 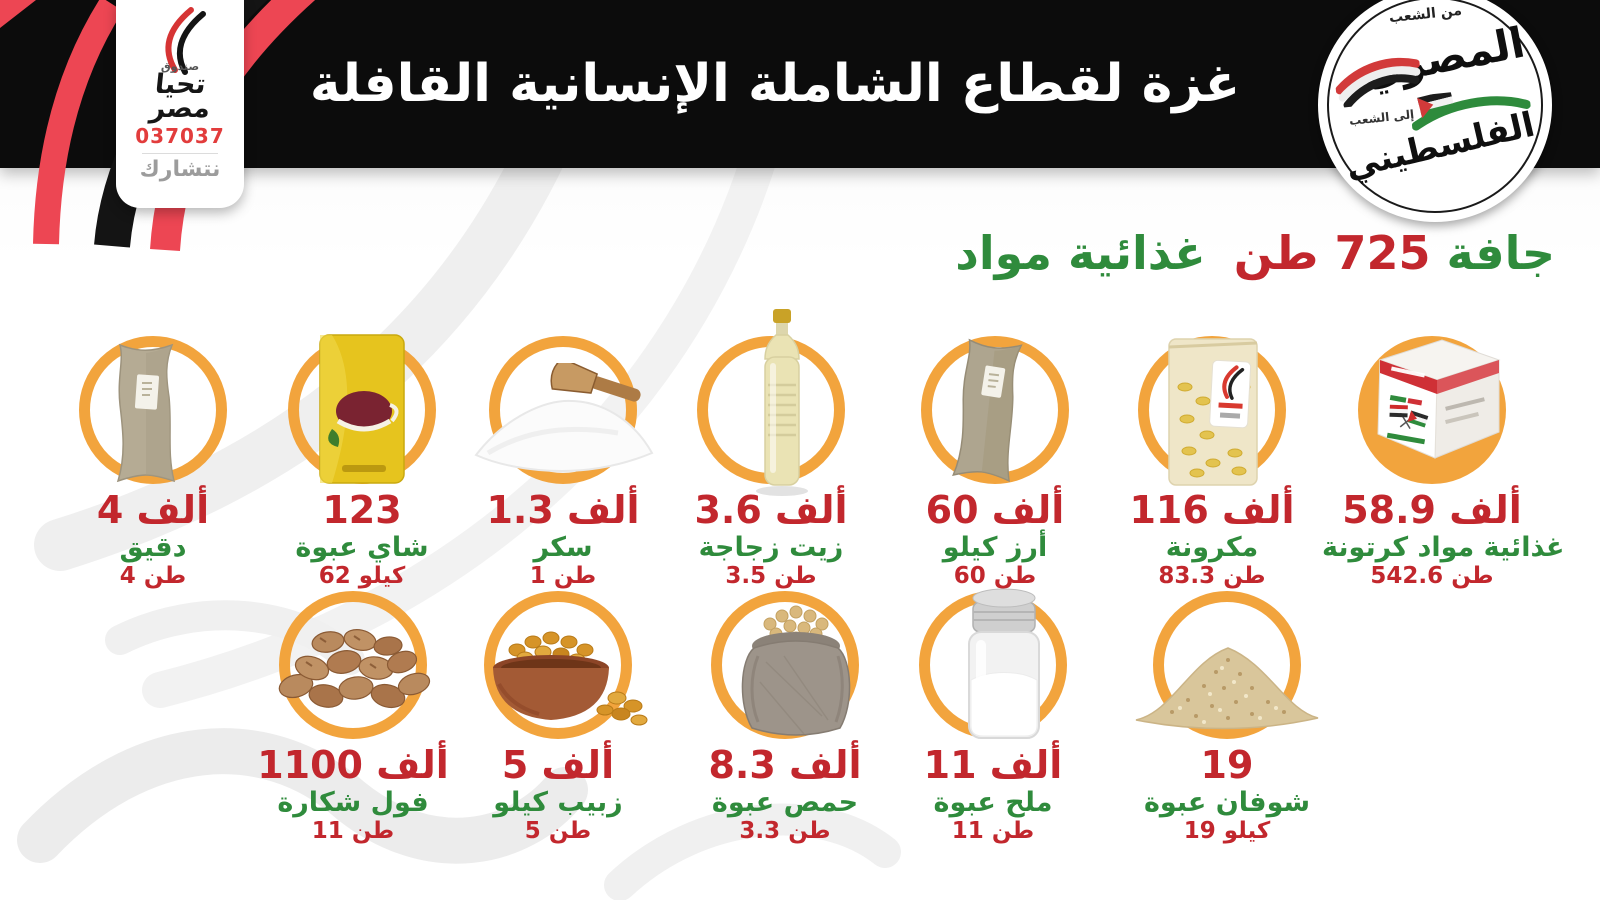 What do you see at coordinates (995, 547) in the screenshot?
I see `item-label: كيلو‎ أرز` at bounding box center [995, 547].